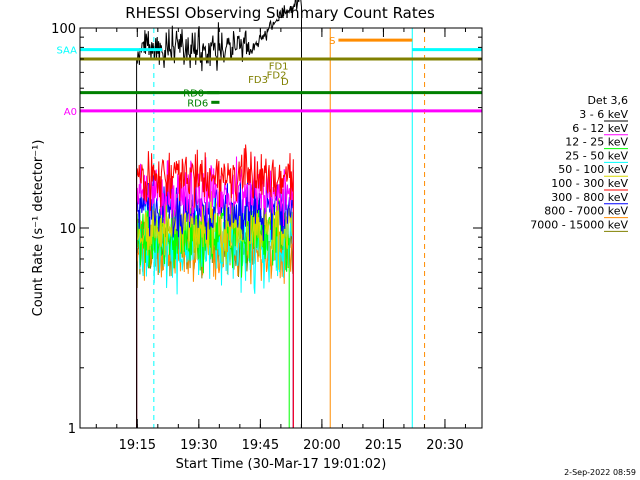 Image resolution: width=640 pixels, height=480 pixels. I want to click on series-line, so click(215, 286).